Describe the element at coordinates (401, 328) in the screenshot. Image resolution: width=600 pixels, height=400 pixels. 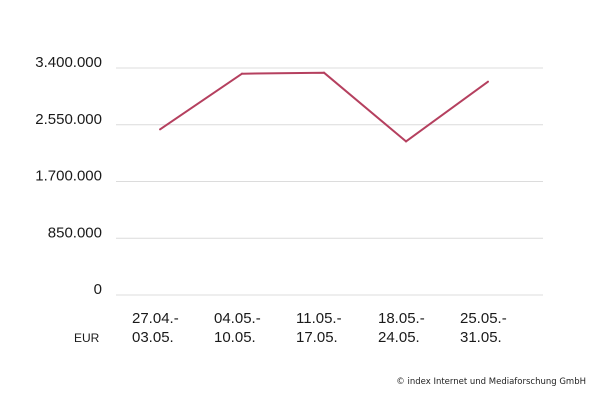
I see `x-tick-label: 18.05.-24.05.` at that location.